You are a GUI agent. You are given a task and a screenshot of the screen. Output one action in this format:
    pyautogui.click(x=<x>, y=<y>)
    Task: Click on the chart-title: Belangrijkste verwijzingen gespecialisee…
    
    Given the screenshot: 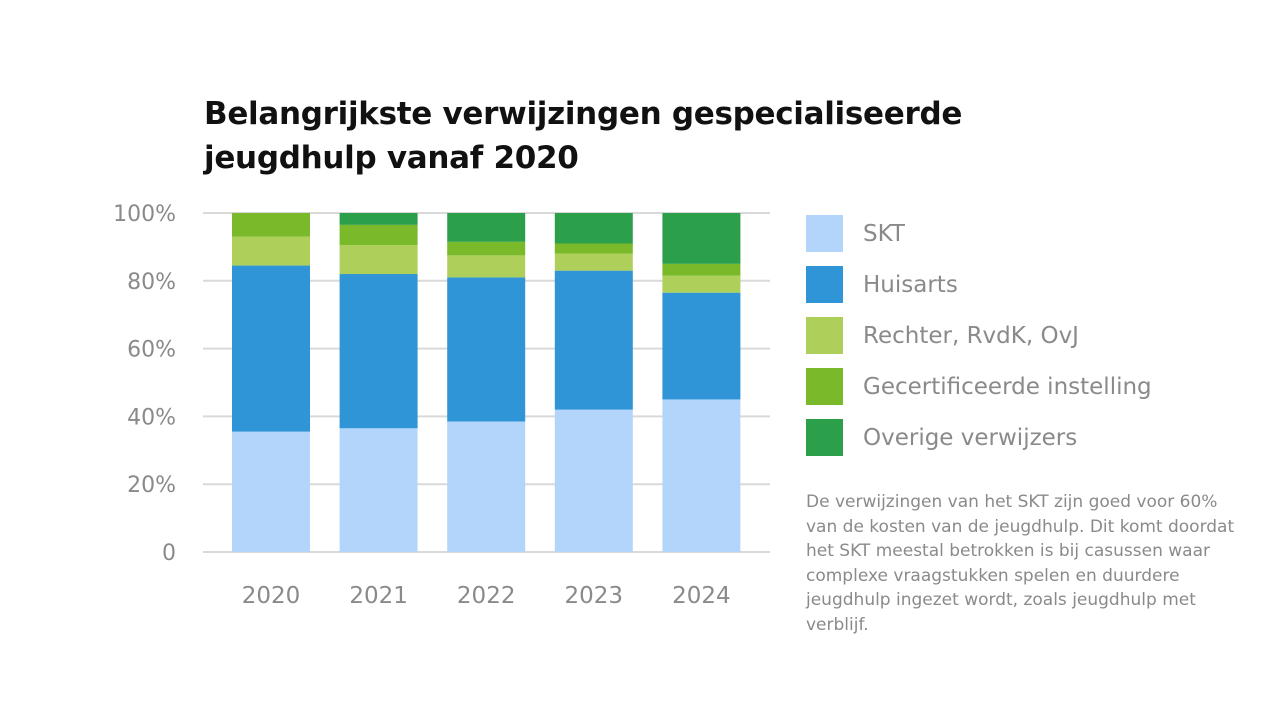 What is the action you would take?
    pyautogui.click(x=634, y=136)
    